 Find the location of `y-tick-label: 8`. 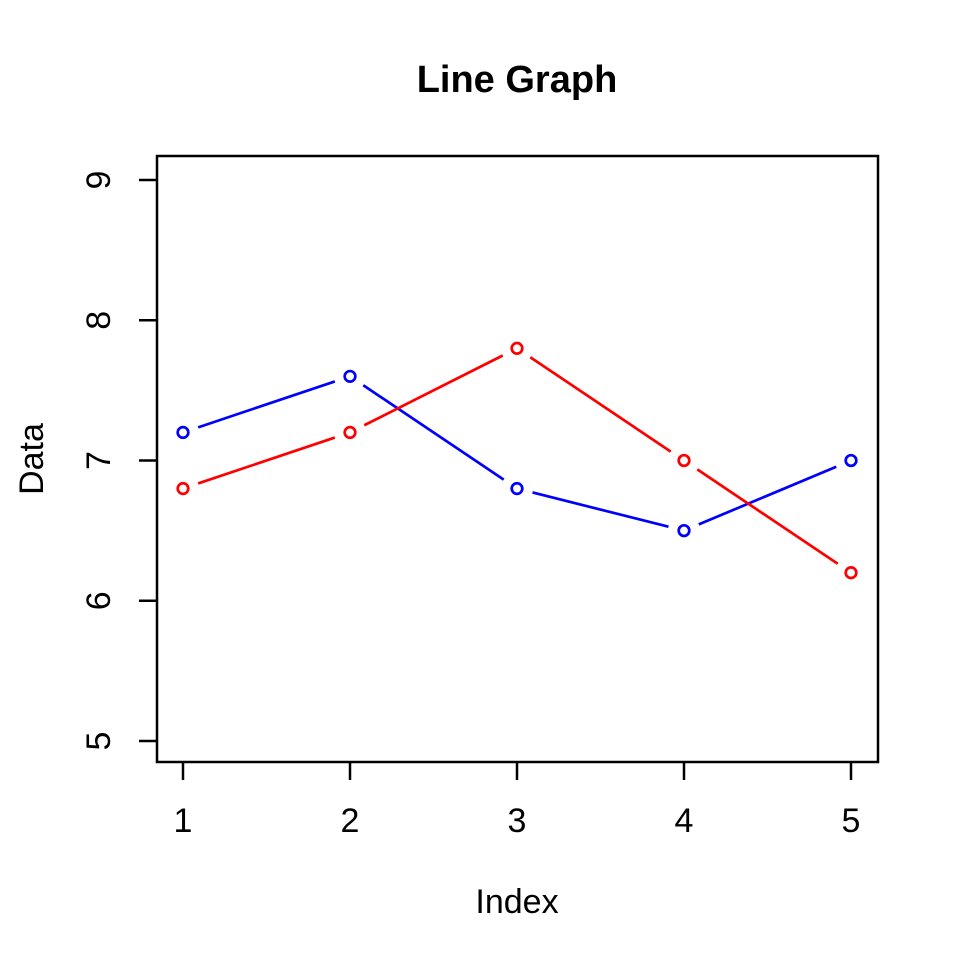

y-tick-label: 8 is located at coordinates (99, 320).